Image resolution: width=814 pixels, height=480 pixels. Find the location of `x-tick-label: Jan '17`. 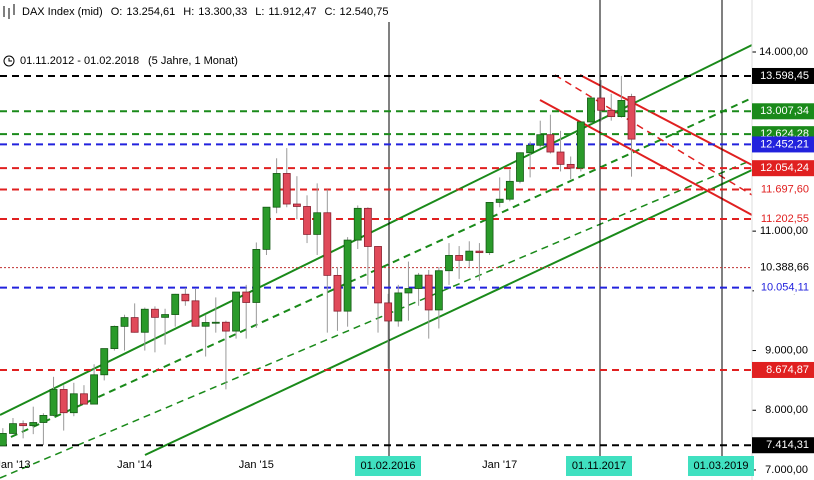

x-tick-label: Jan '17 is located at coordinates (499, 465).